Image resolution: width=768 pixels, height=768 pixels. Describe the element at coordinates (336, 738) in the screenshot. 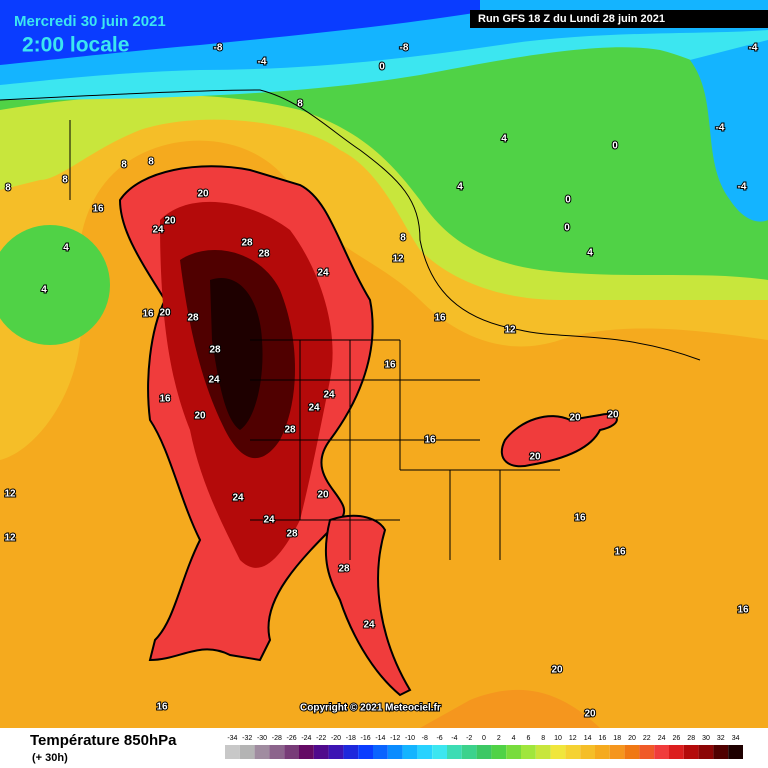

I see `scale-label: -20` at that location.